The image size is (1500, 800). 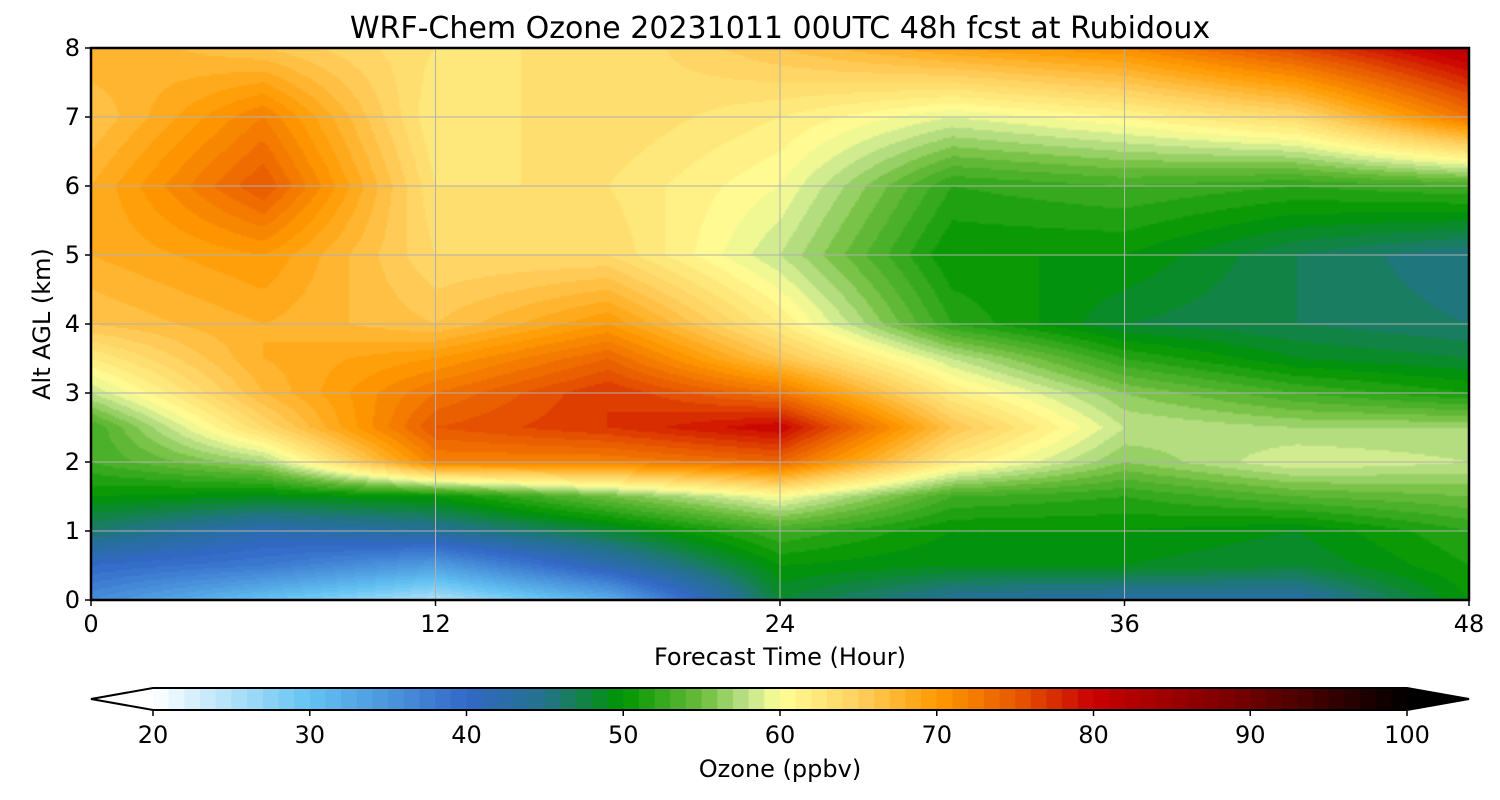 I want to click on colorbar-tick-label: 50, so click(x=623, y=735).